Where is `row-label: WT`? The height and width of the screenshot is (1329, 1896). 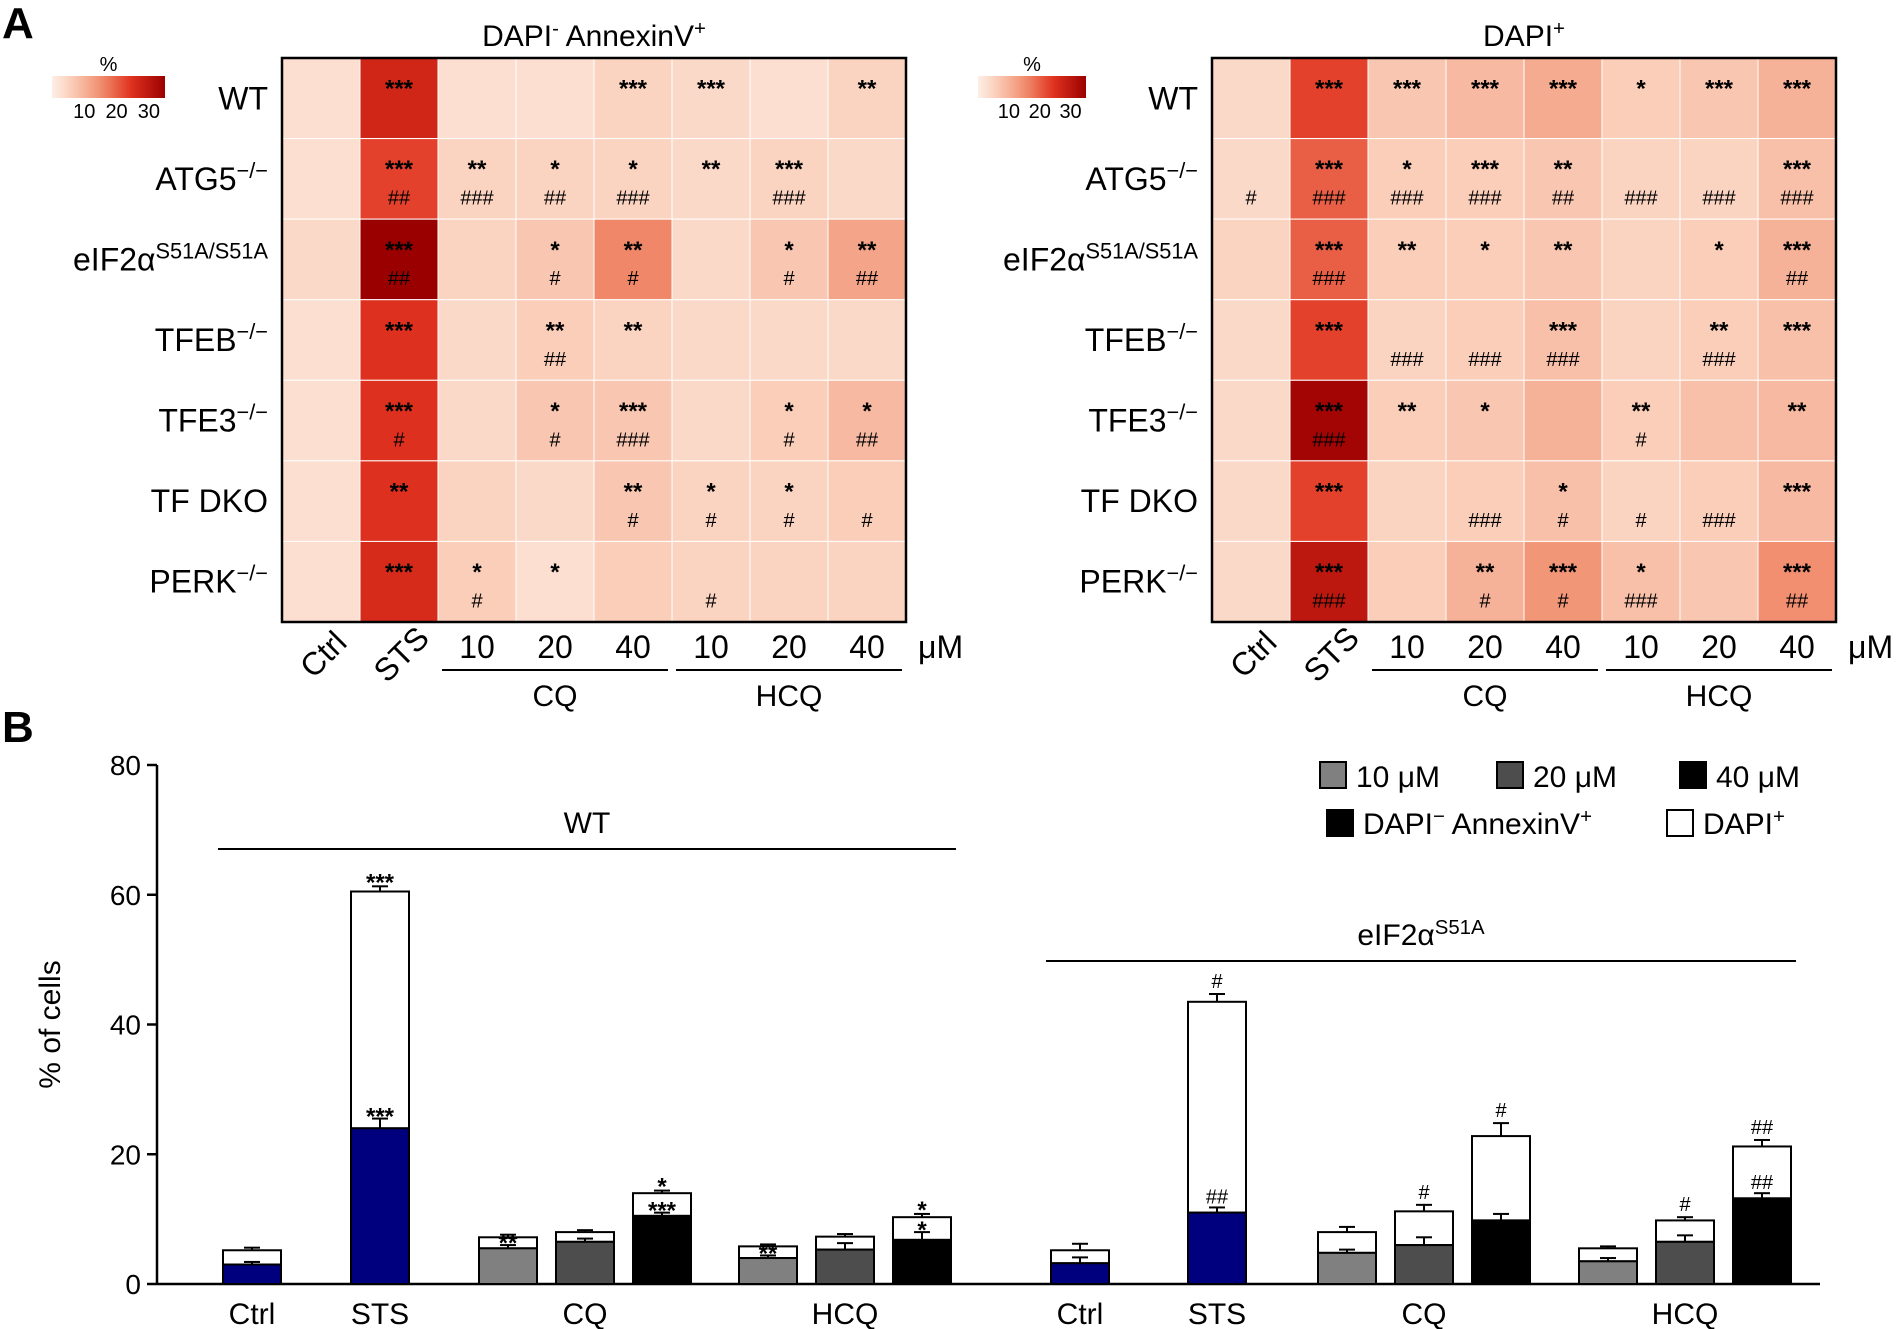 row-label: WT is located at coordinates (243, 98).